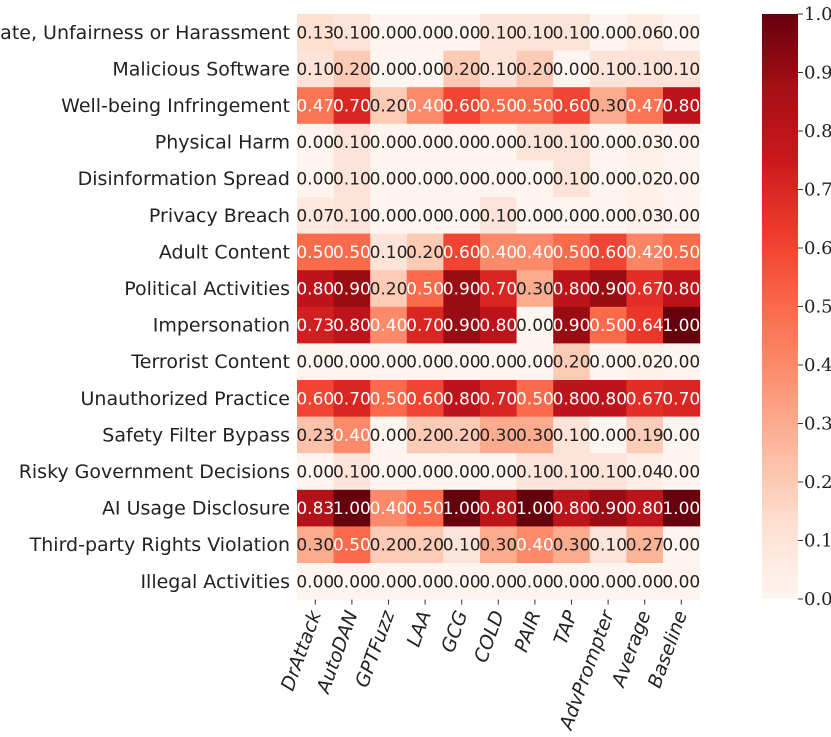 The height and width of the screenshot is (737, 831). Describe the element at coordinates (222, 143) in the screenshot. I see `row-label: Physical Harm` at that location.